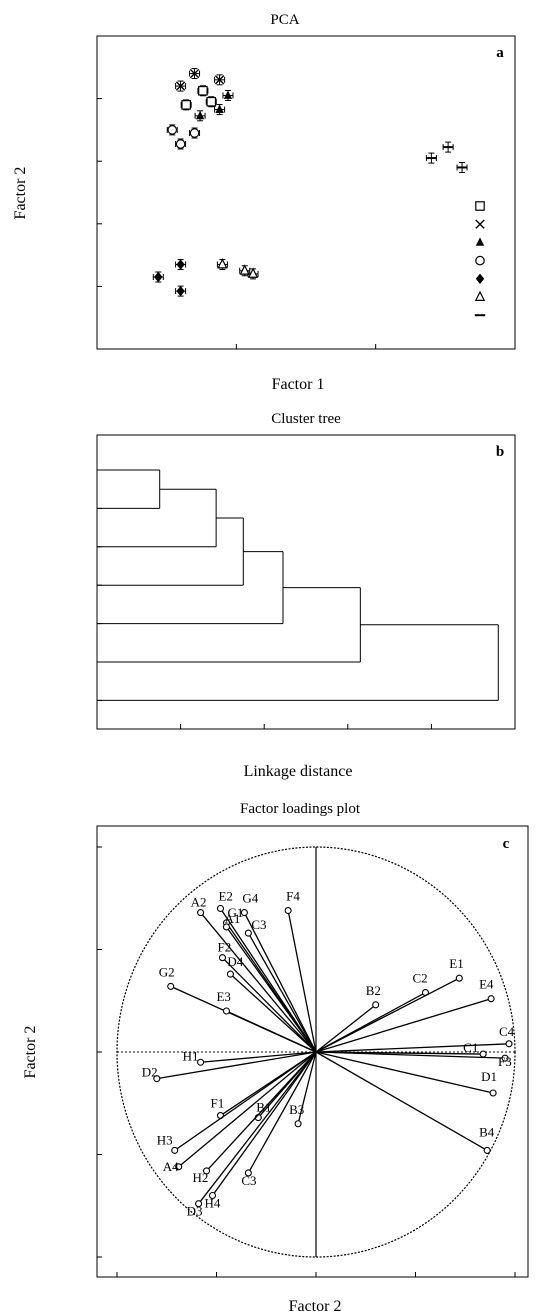 The height and width of the screenshot is (1315, 547). What do you see at coordinates (419, 978) in the screenshot?
I see `loading-label-C2: C2` at bounding box center [419, 978].